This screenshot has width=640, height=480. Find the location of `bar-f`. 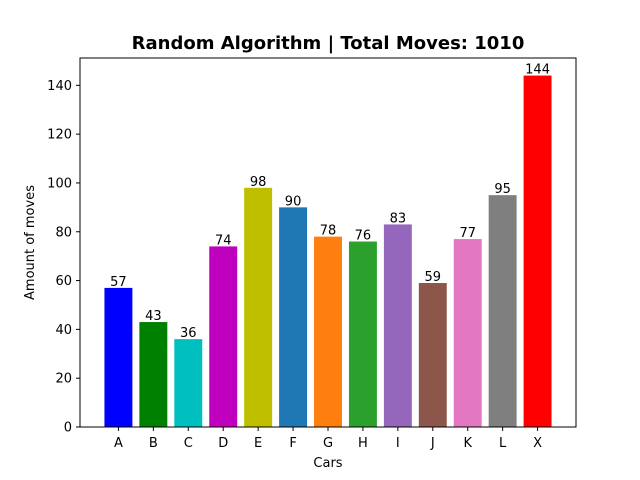

bar-f is located at coordinates (293, 317).